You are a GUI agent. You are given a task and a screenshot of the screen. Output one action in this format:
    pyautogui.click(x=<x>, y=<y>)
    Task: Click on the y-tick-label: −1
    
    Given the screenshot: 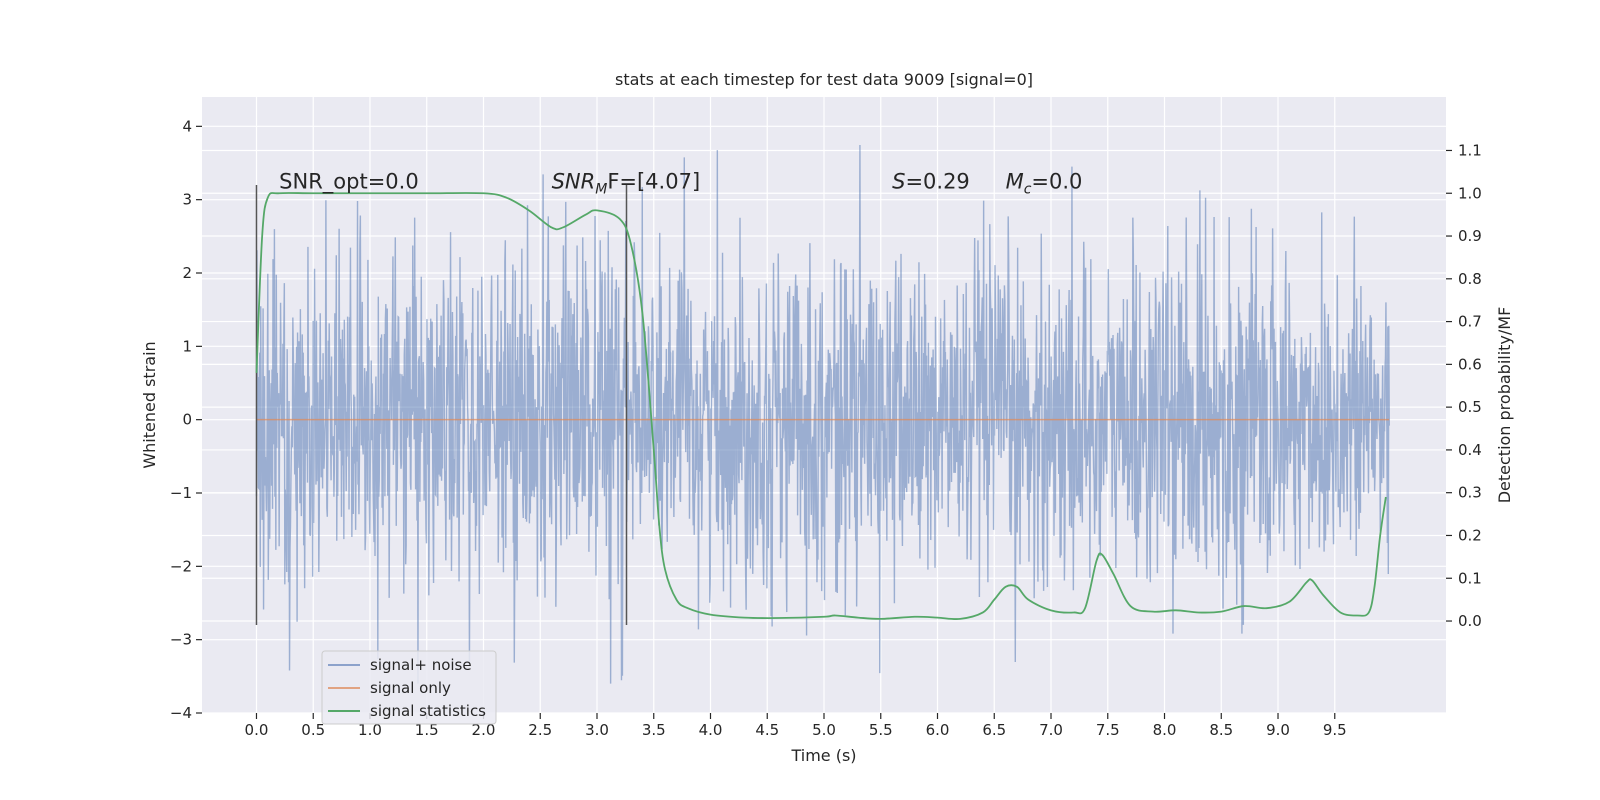 What is the action you would take?
    pyautogui.click(x=181, y=493)
    